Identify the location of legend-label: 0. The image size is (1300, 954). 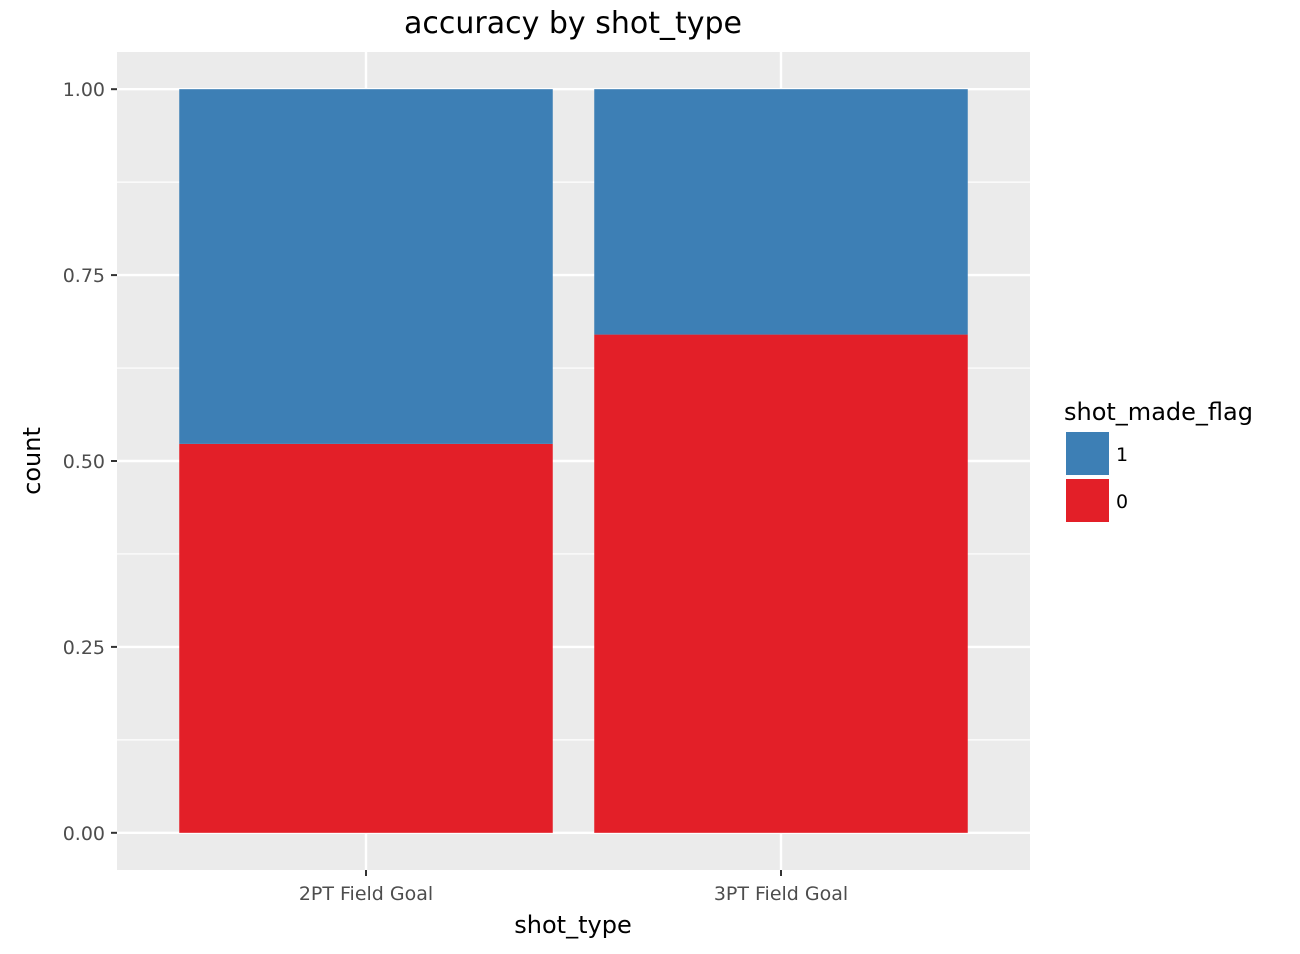
(1122, 502).